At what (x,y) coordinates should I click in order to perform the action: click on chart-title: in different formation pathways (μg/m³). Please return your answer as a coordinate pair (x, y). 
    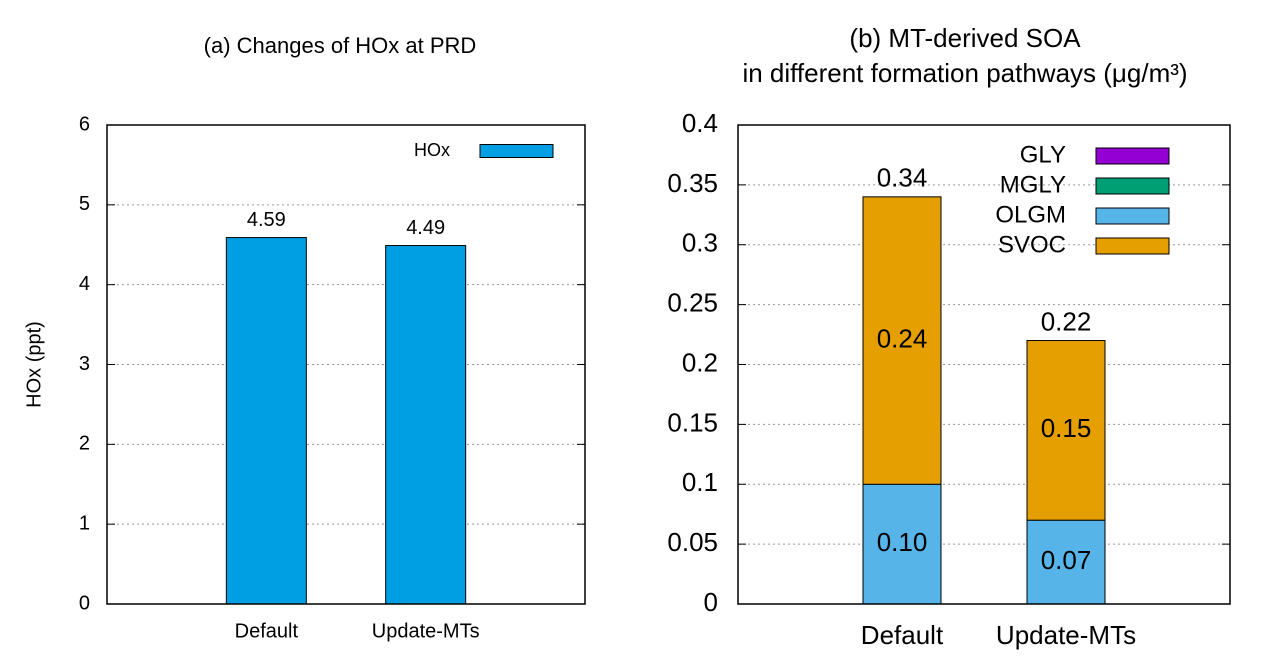
    Looking at the image, I should click on (964, 73).